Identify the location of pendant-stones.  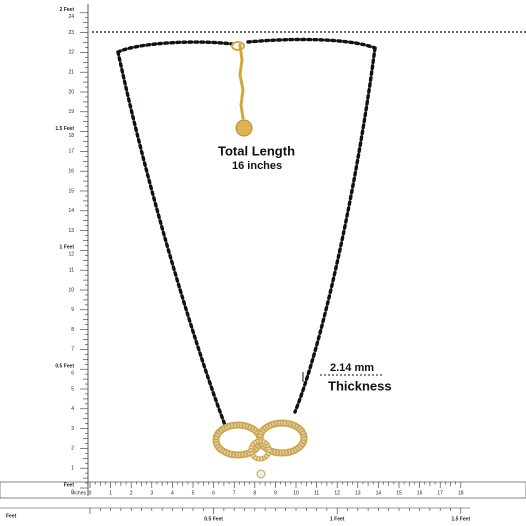
(282, 438).